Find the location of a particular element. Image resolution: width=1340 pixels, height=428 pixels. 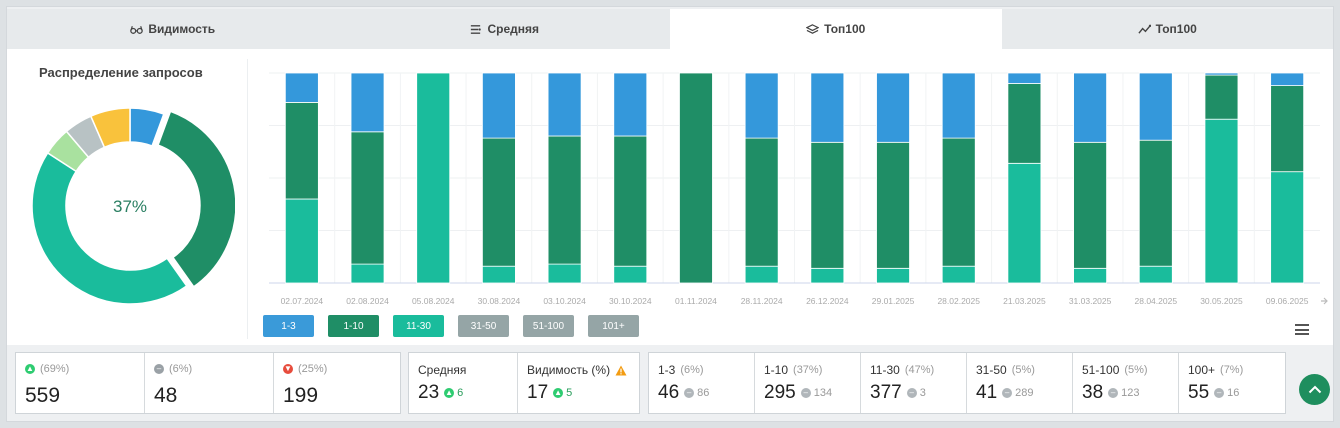

bar-11-30-29.01.2025 is located at coordinates (893, 275).